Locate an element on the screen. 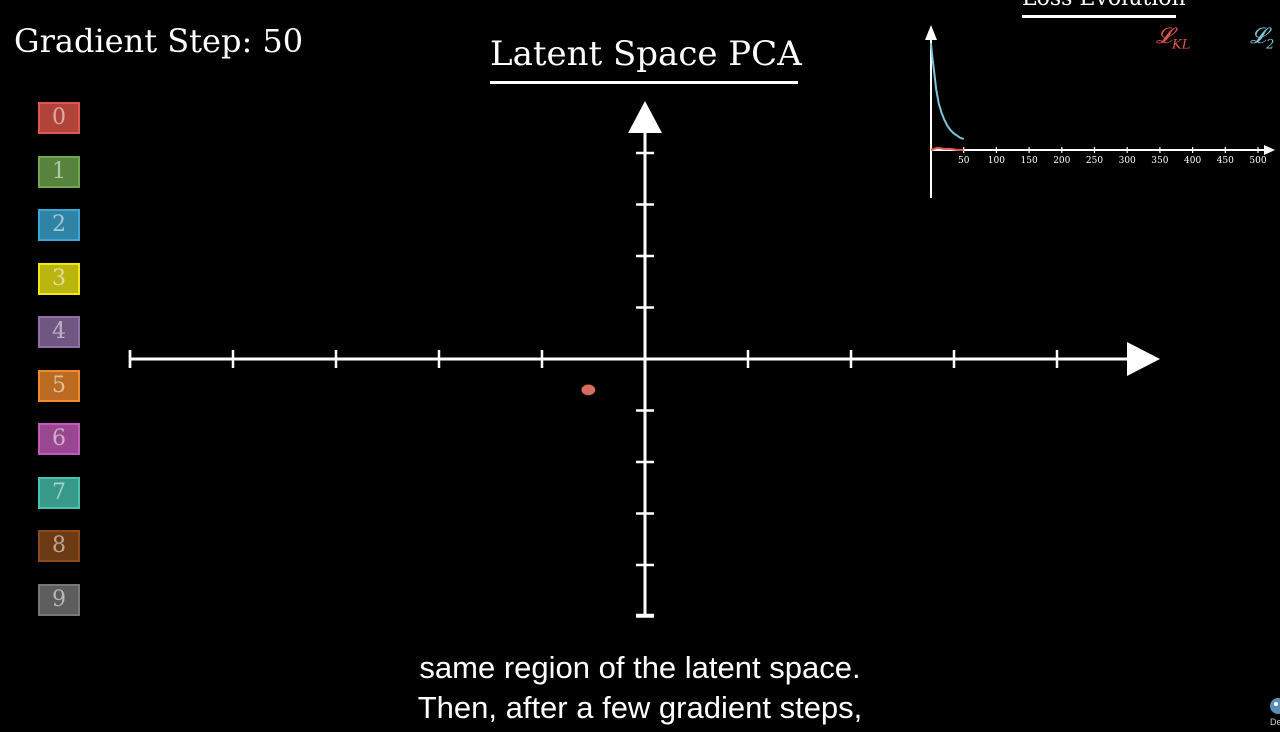 The width and height of the screenshot is (1280, 732). loss-chart-title: Loss Evolution is located at coordinates (1104, 5).